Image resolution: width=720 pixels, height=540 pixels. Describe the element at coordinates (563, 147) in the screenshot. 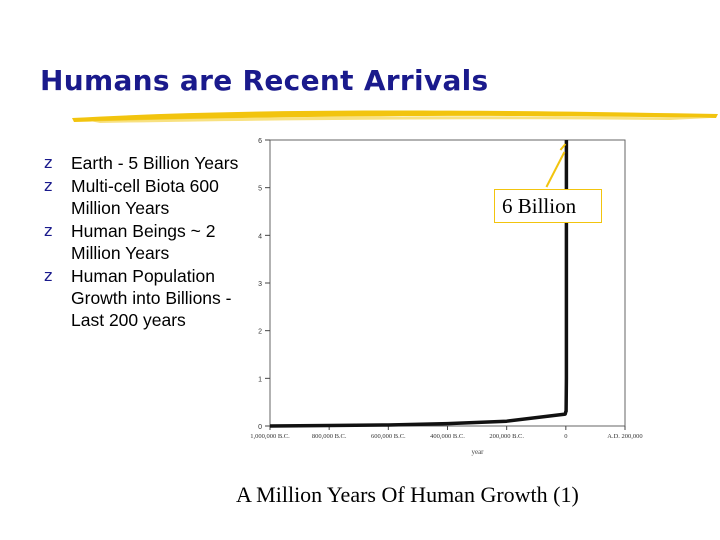

I see `callout-pointer-tip` at that location.